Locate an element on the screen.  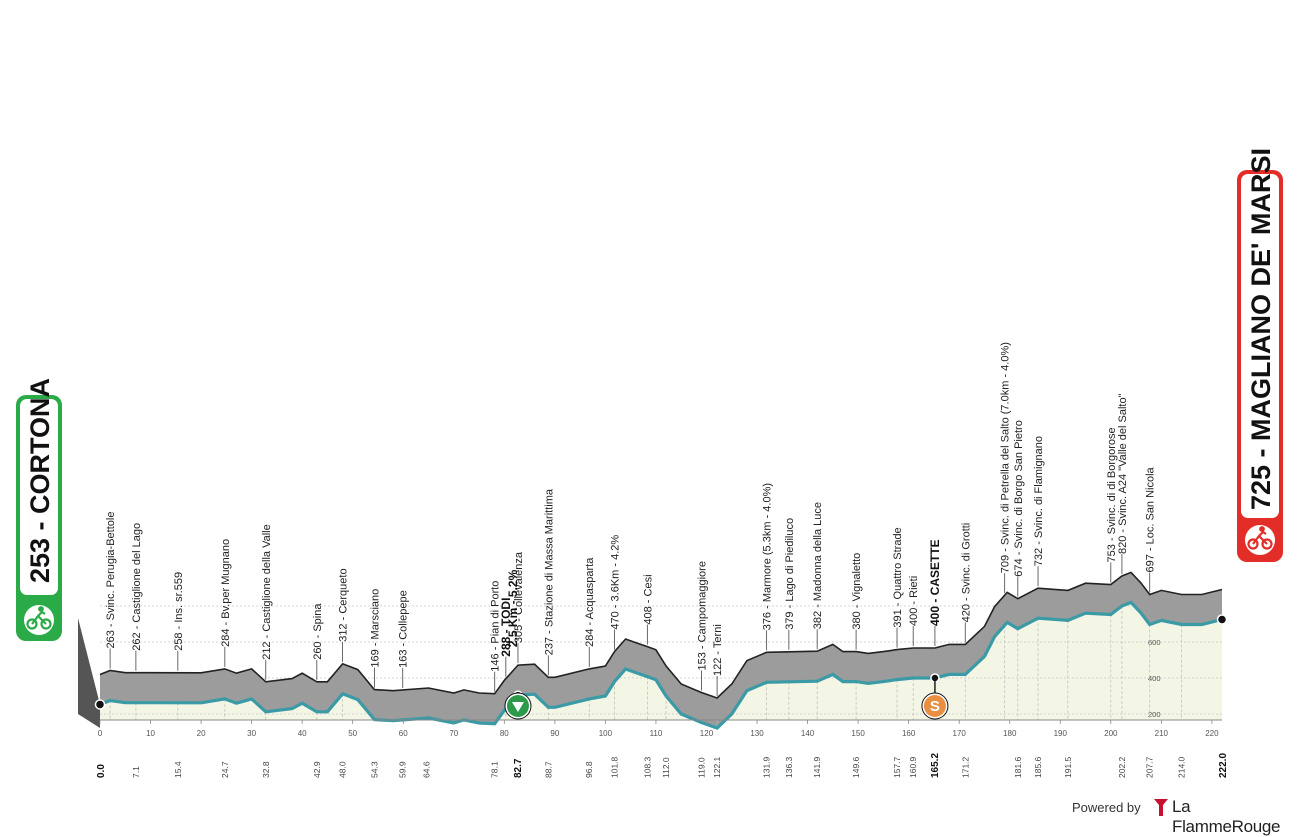
finish-city-label: 725 - MAGLIANO DE' MARSI is located at coordinates (1261, 329).